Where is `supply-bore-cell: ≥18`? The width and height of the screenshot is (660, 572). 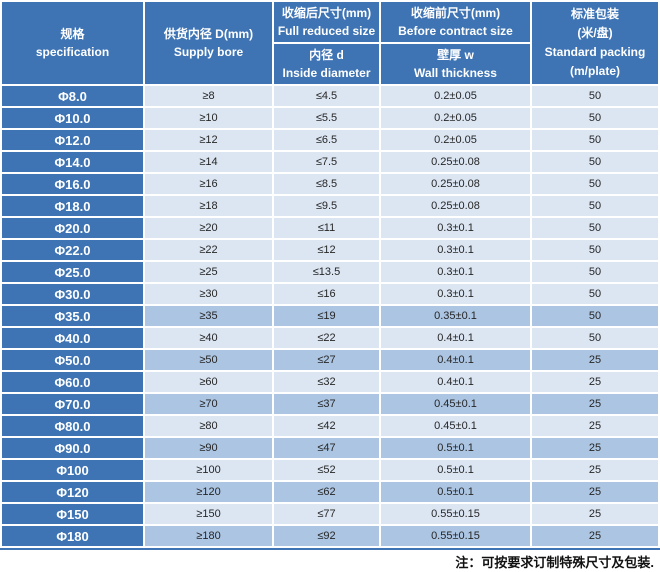
supply-bore-cell: ≥18 is located at coordinates (208, 206).